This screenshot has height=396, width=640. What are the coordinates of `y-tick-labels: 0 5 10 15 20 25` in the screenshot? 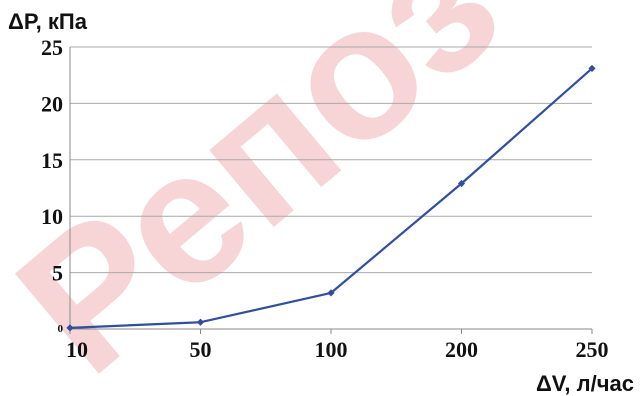 It's located at (52, 185).